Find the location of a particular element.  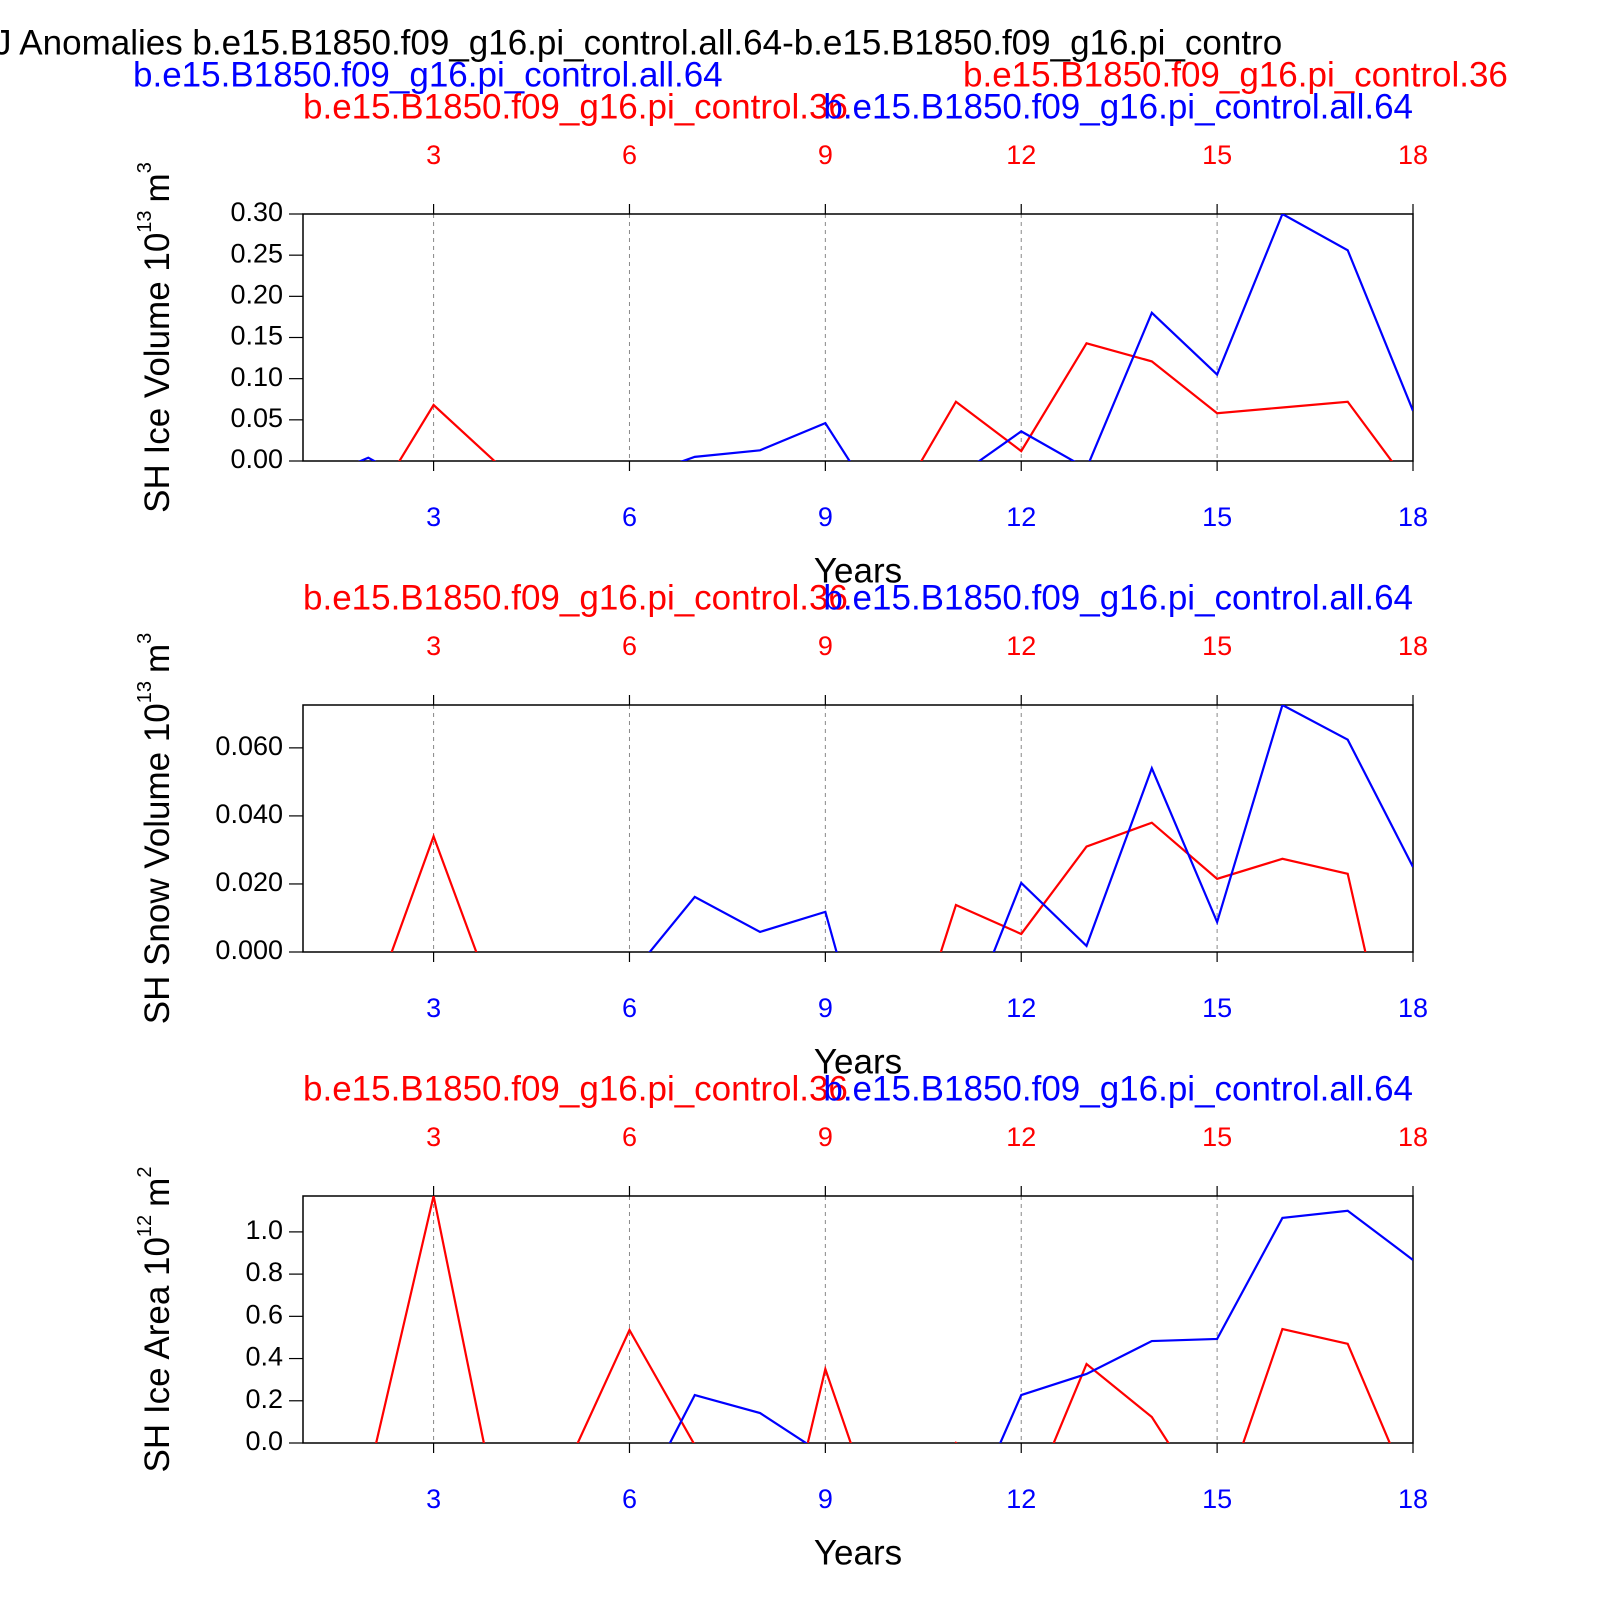

y-tick-label: 0.8 is located at coordinates (264, 1272).